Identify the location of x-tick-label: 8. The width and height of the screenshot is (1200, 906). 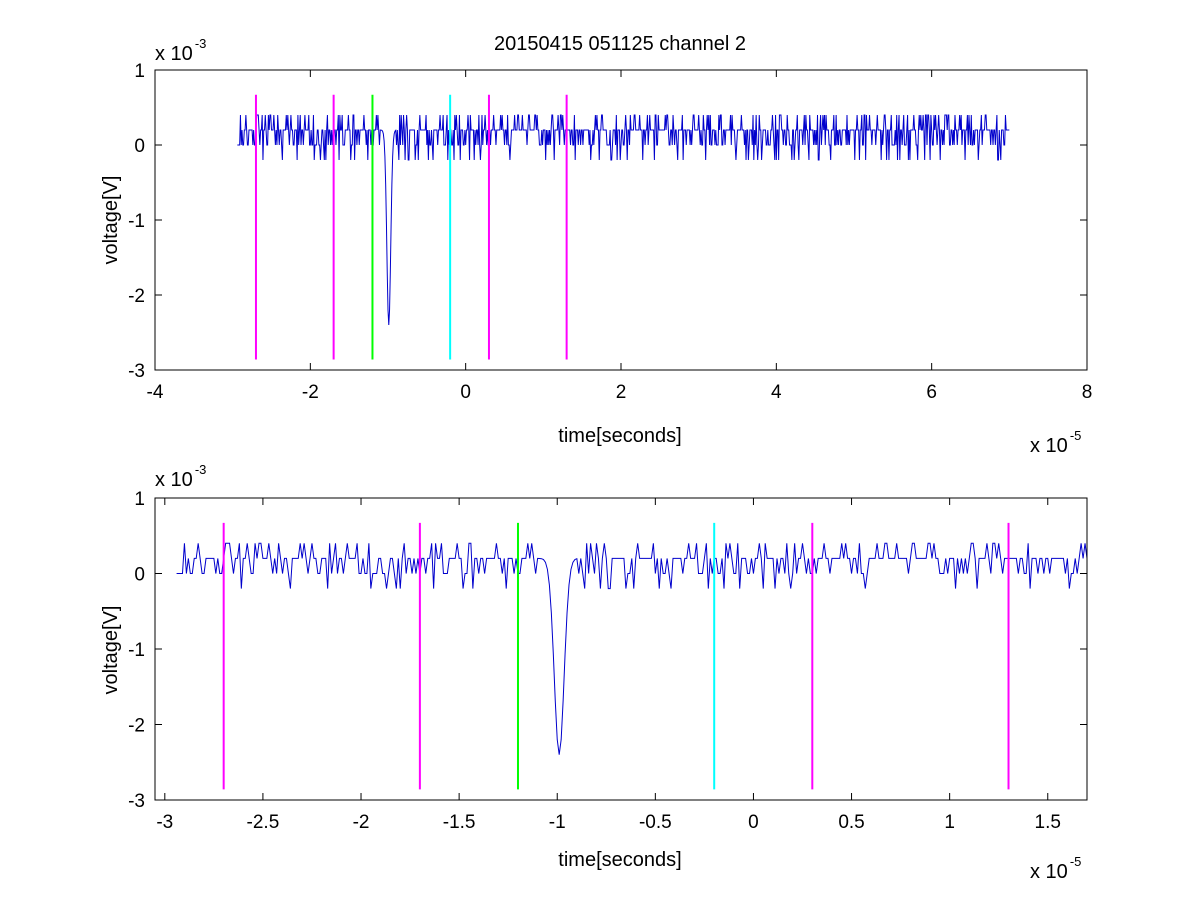
(1087, 392).